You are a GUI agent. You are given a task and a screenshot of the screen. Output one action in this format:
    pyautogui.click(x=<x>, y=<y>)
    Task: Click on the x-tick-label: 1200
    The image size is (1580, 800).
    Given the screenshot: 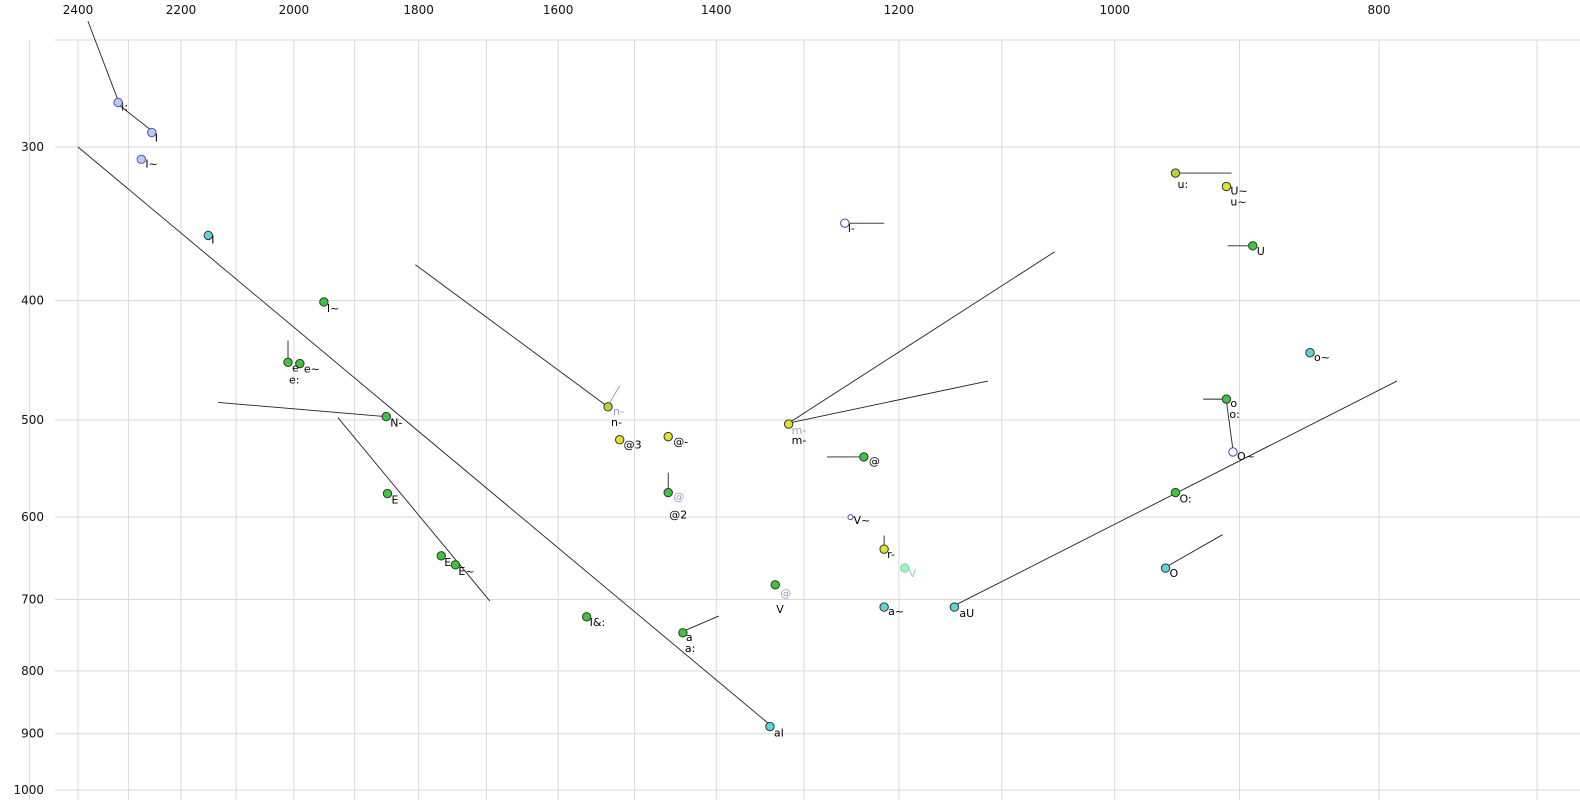 What is the action you would take?
    pyautogui.click(x=899, y=10)
    